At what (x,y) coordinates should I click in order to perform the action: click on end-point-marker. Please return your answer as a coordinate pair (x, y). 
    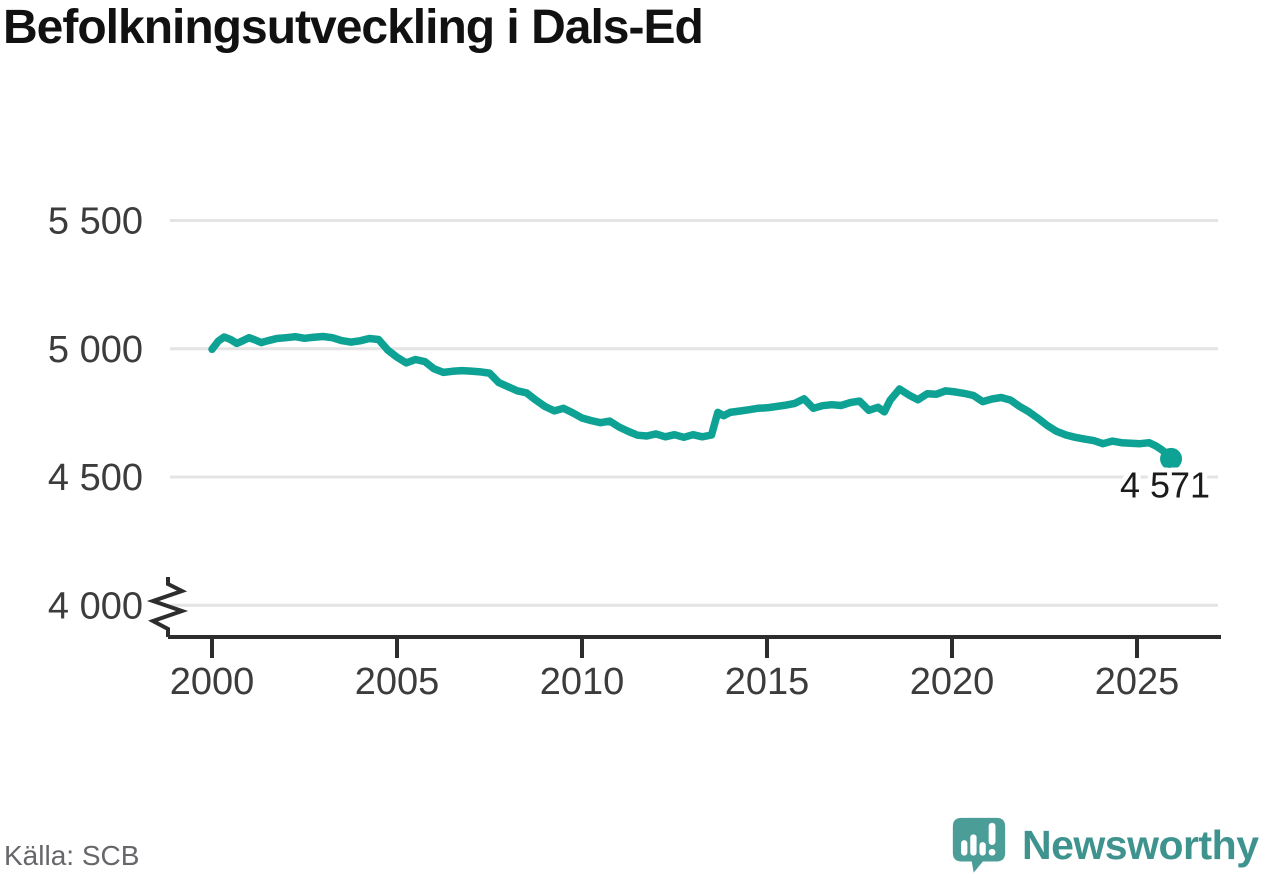
    Looking at the image, I should click on (1171, 458).